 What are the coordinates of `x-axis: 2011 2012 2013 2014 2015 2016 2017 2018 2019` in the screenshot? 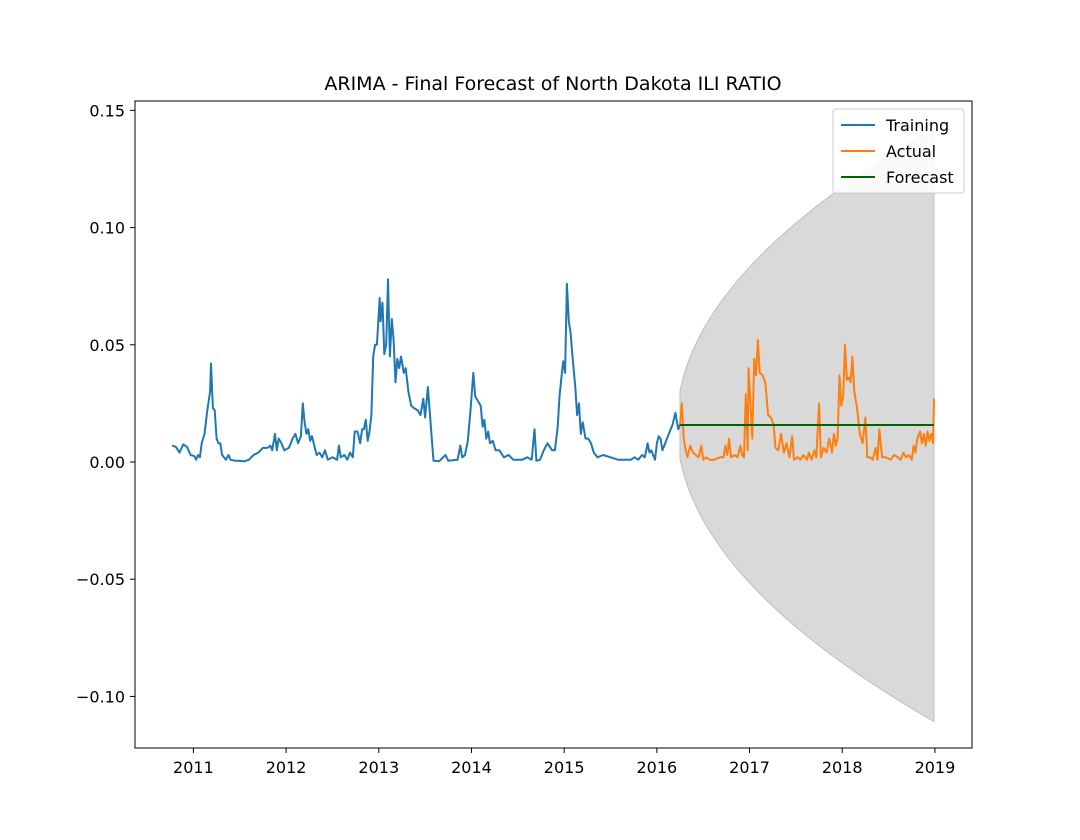 It's located at (564, 762).